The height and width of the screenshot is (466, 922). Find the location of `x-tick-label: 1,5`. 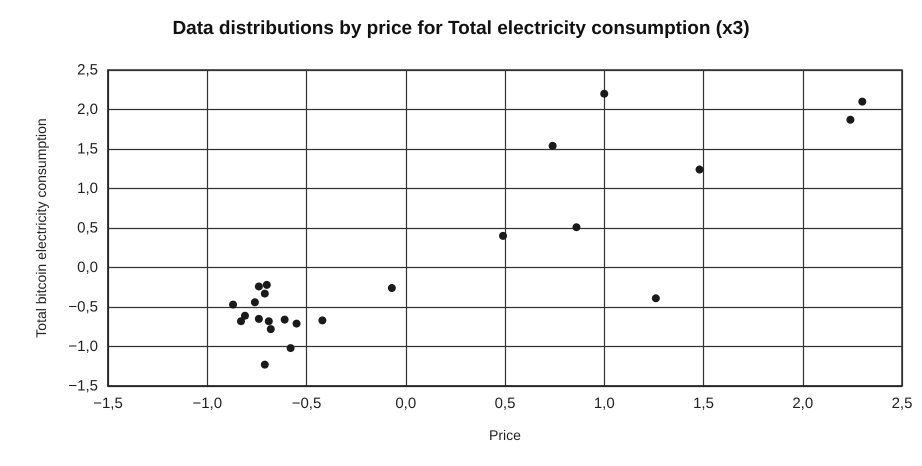

x-tick-label: 1,5 is located at coordinates (703, 403).